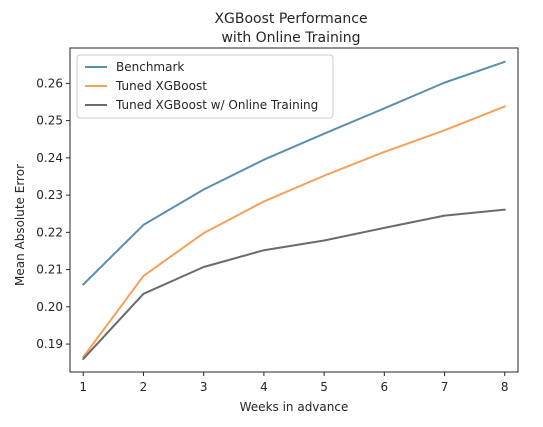 The image size is (543, 427). Describe the element at coordinates (144, 387) in the screenshot. I see `x-tick-label: 2` at that location.